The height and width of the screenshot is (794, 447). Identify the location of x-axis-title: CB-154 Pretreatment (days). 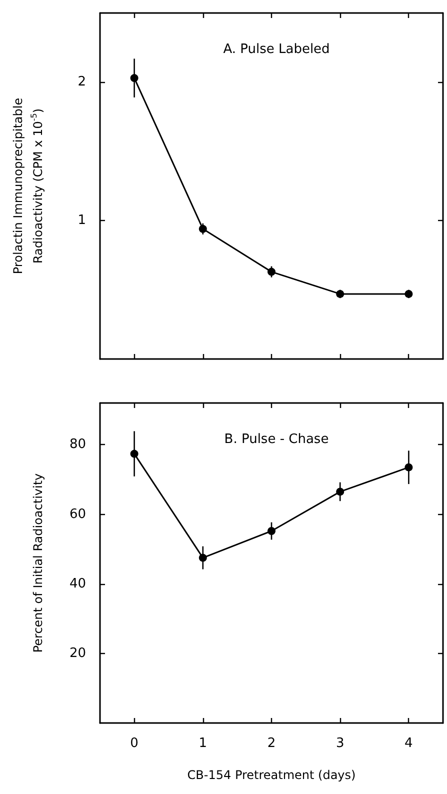
(271, 775).